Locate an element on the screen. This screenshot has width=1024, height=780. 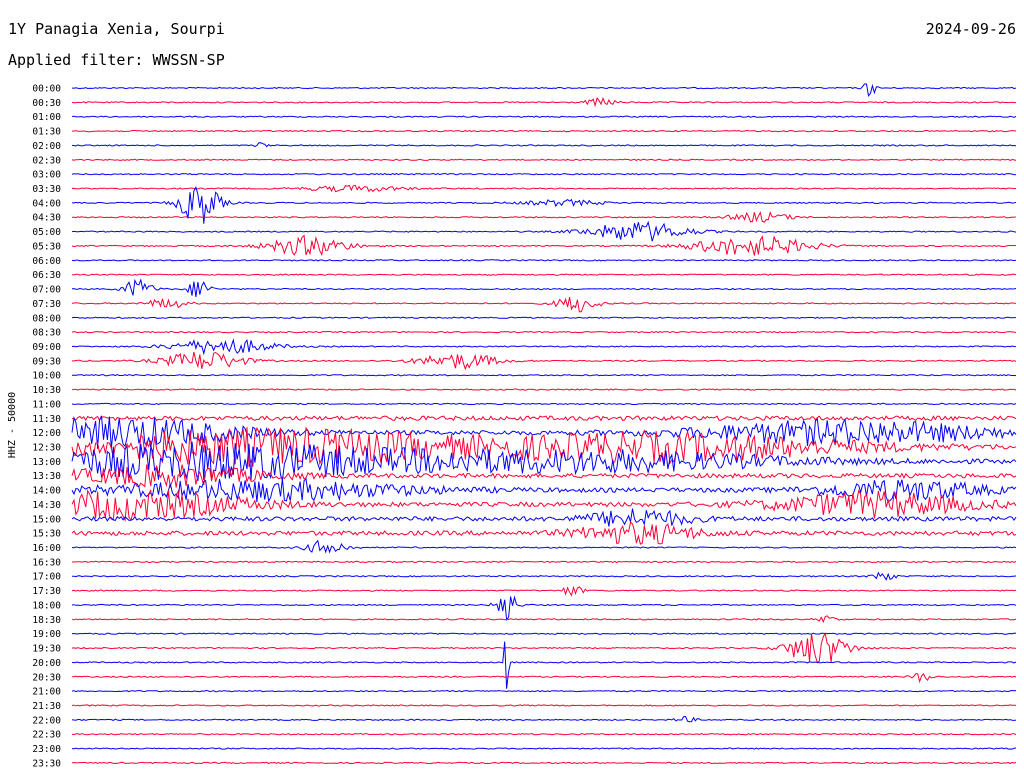
row-time-label: 23:30 is located at coordinates (46, 763).